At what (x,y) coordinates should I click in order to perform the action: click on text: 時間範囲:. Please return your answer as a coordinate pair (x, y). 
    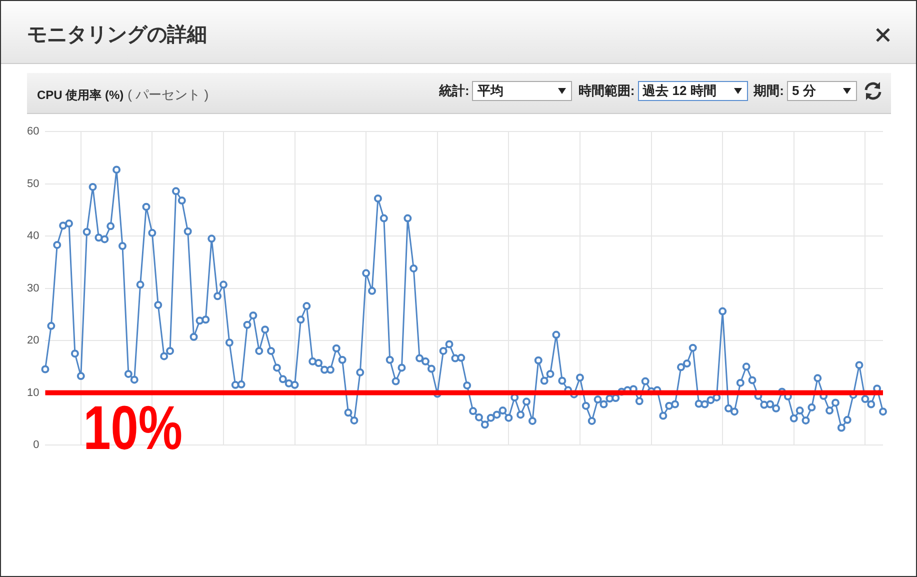
    Looking at the image, I should click on (606, 91).